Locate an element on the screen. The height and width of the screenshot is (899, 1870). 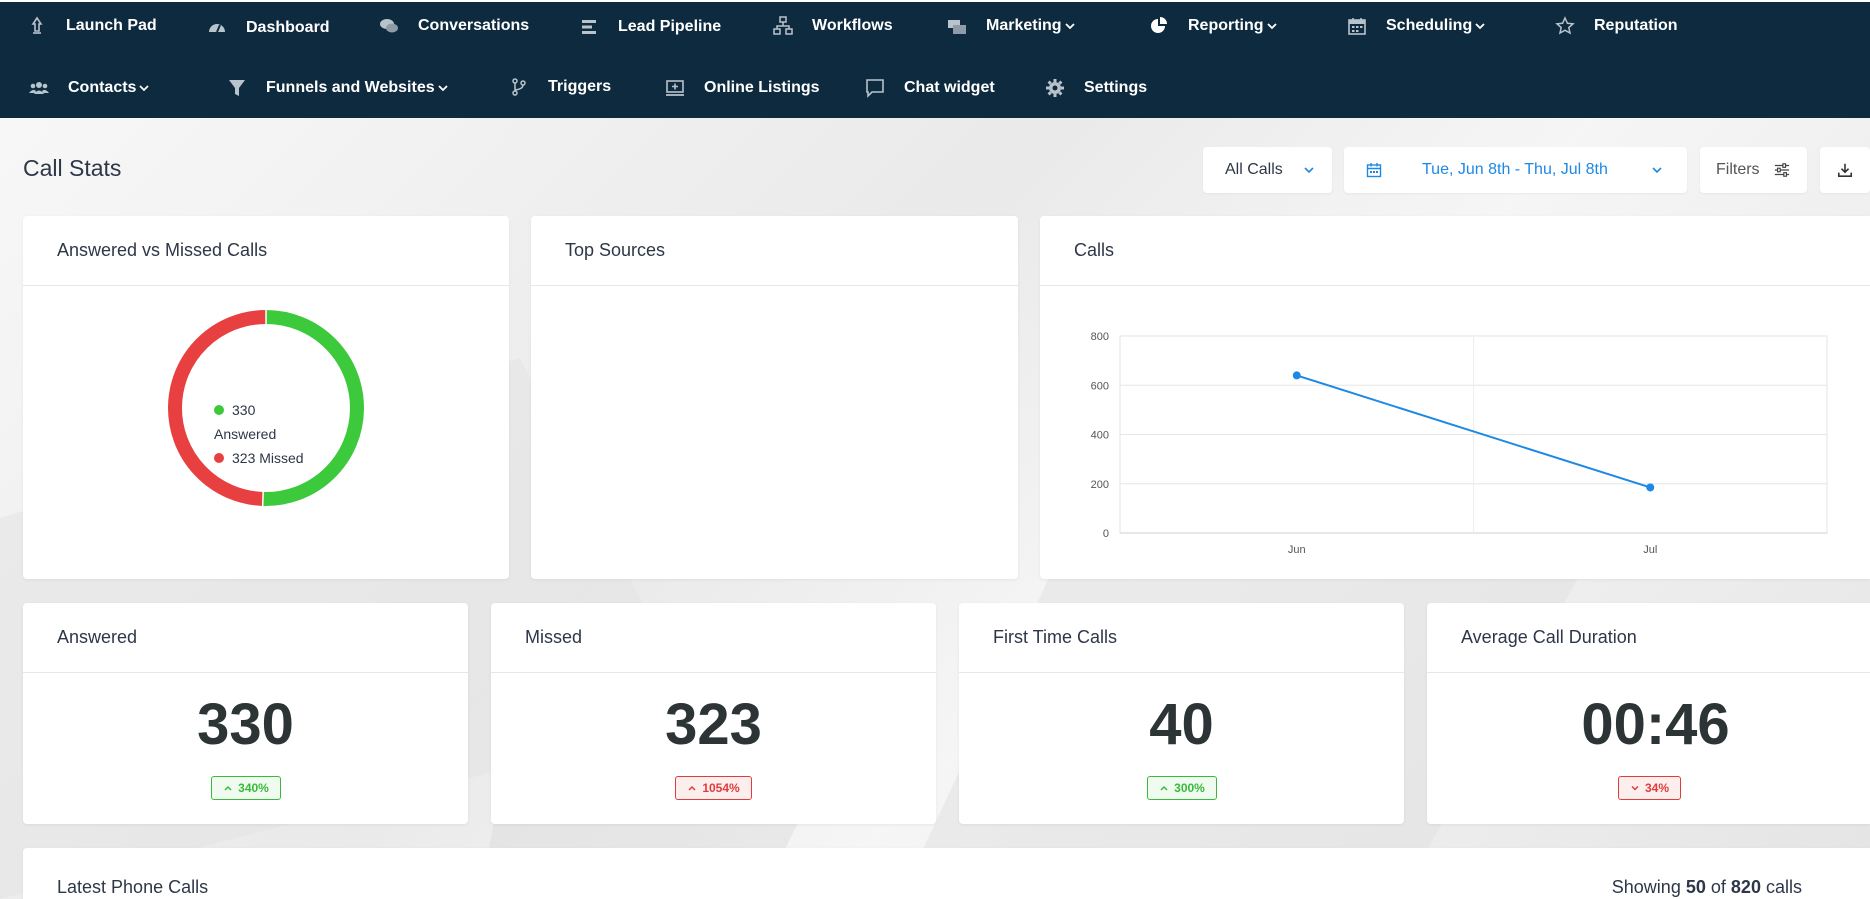
nav-conversations: Conversations is located at coordinates (453, 26).